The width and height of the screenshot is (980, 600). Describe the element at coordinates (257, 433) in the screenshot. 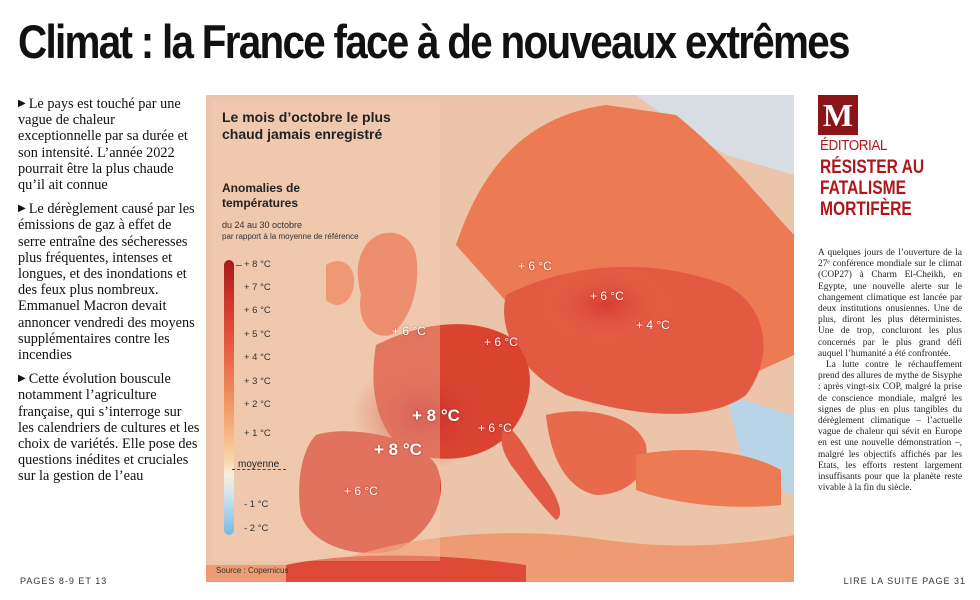

I see `legend-label: + 1 °C` at that location.